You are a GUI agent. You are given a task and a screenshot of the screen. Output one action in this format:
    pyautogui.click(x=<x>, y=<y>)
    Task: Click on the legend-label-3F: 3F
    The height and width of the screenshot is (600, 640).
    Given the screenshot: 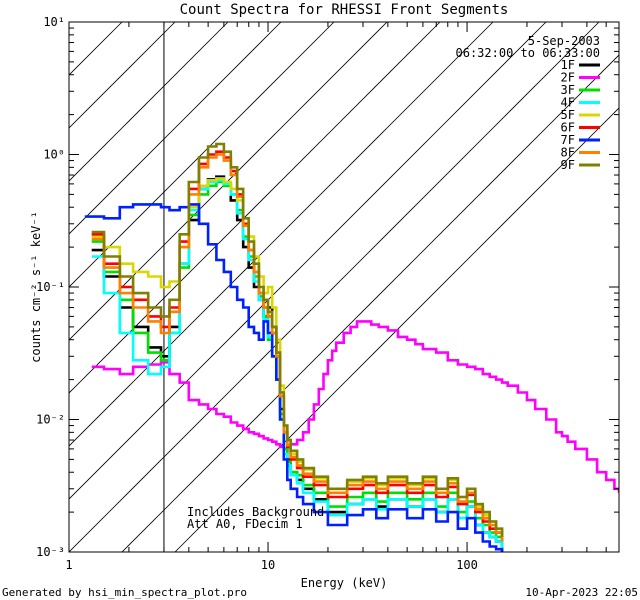 What is the action you would take?
    pyautogui.click(x=568, y=90)
    